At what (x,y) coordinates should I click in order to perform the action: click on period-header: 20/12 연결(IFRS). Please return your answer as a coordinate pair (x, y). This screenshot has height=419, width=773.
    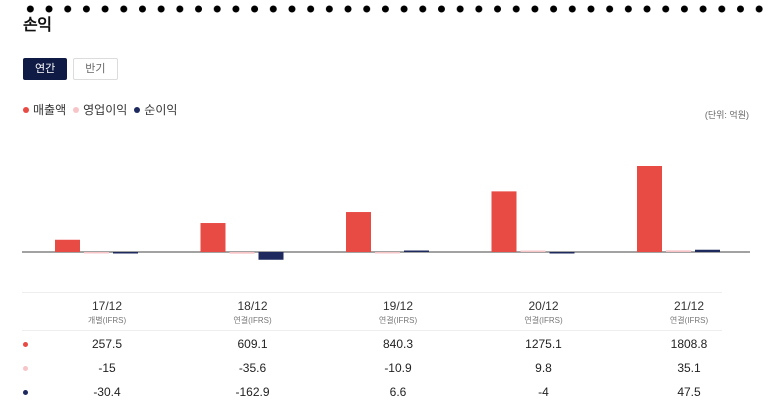
    Looking at the image, I should click on (544, 312).